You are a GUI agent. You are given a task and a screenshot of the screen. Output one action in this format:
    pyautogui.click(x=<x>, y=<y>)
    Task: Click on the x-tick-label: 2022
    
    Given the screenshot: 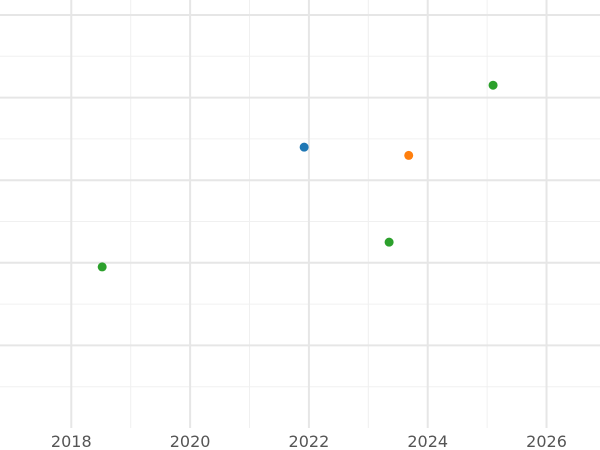 What is the action you would take?
    pyautogui.click(x=309, y=441)
    